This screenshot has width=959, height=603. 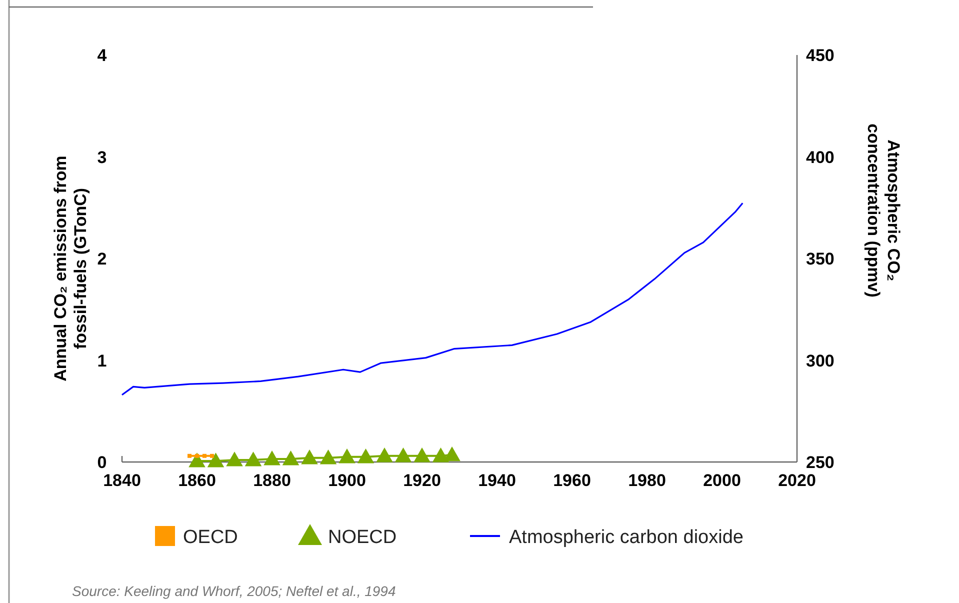 What do you see at coordinates (102, 259) in the screenshot?
I see `y-tick-label: 2` at bounding box center [102, 259].